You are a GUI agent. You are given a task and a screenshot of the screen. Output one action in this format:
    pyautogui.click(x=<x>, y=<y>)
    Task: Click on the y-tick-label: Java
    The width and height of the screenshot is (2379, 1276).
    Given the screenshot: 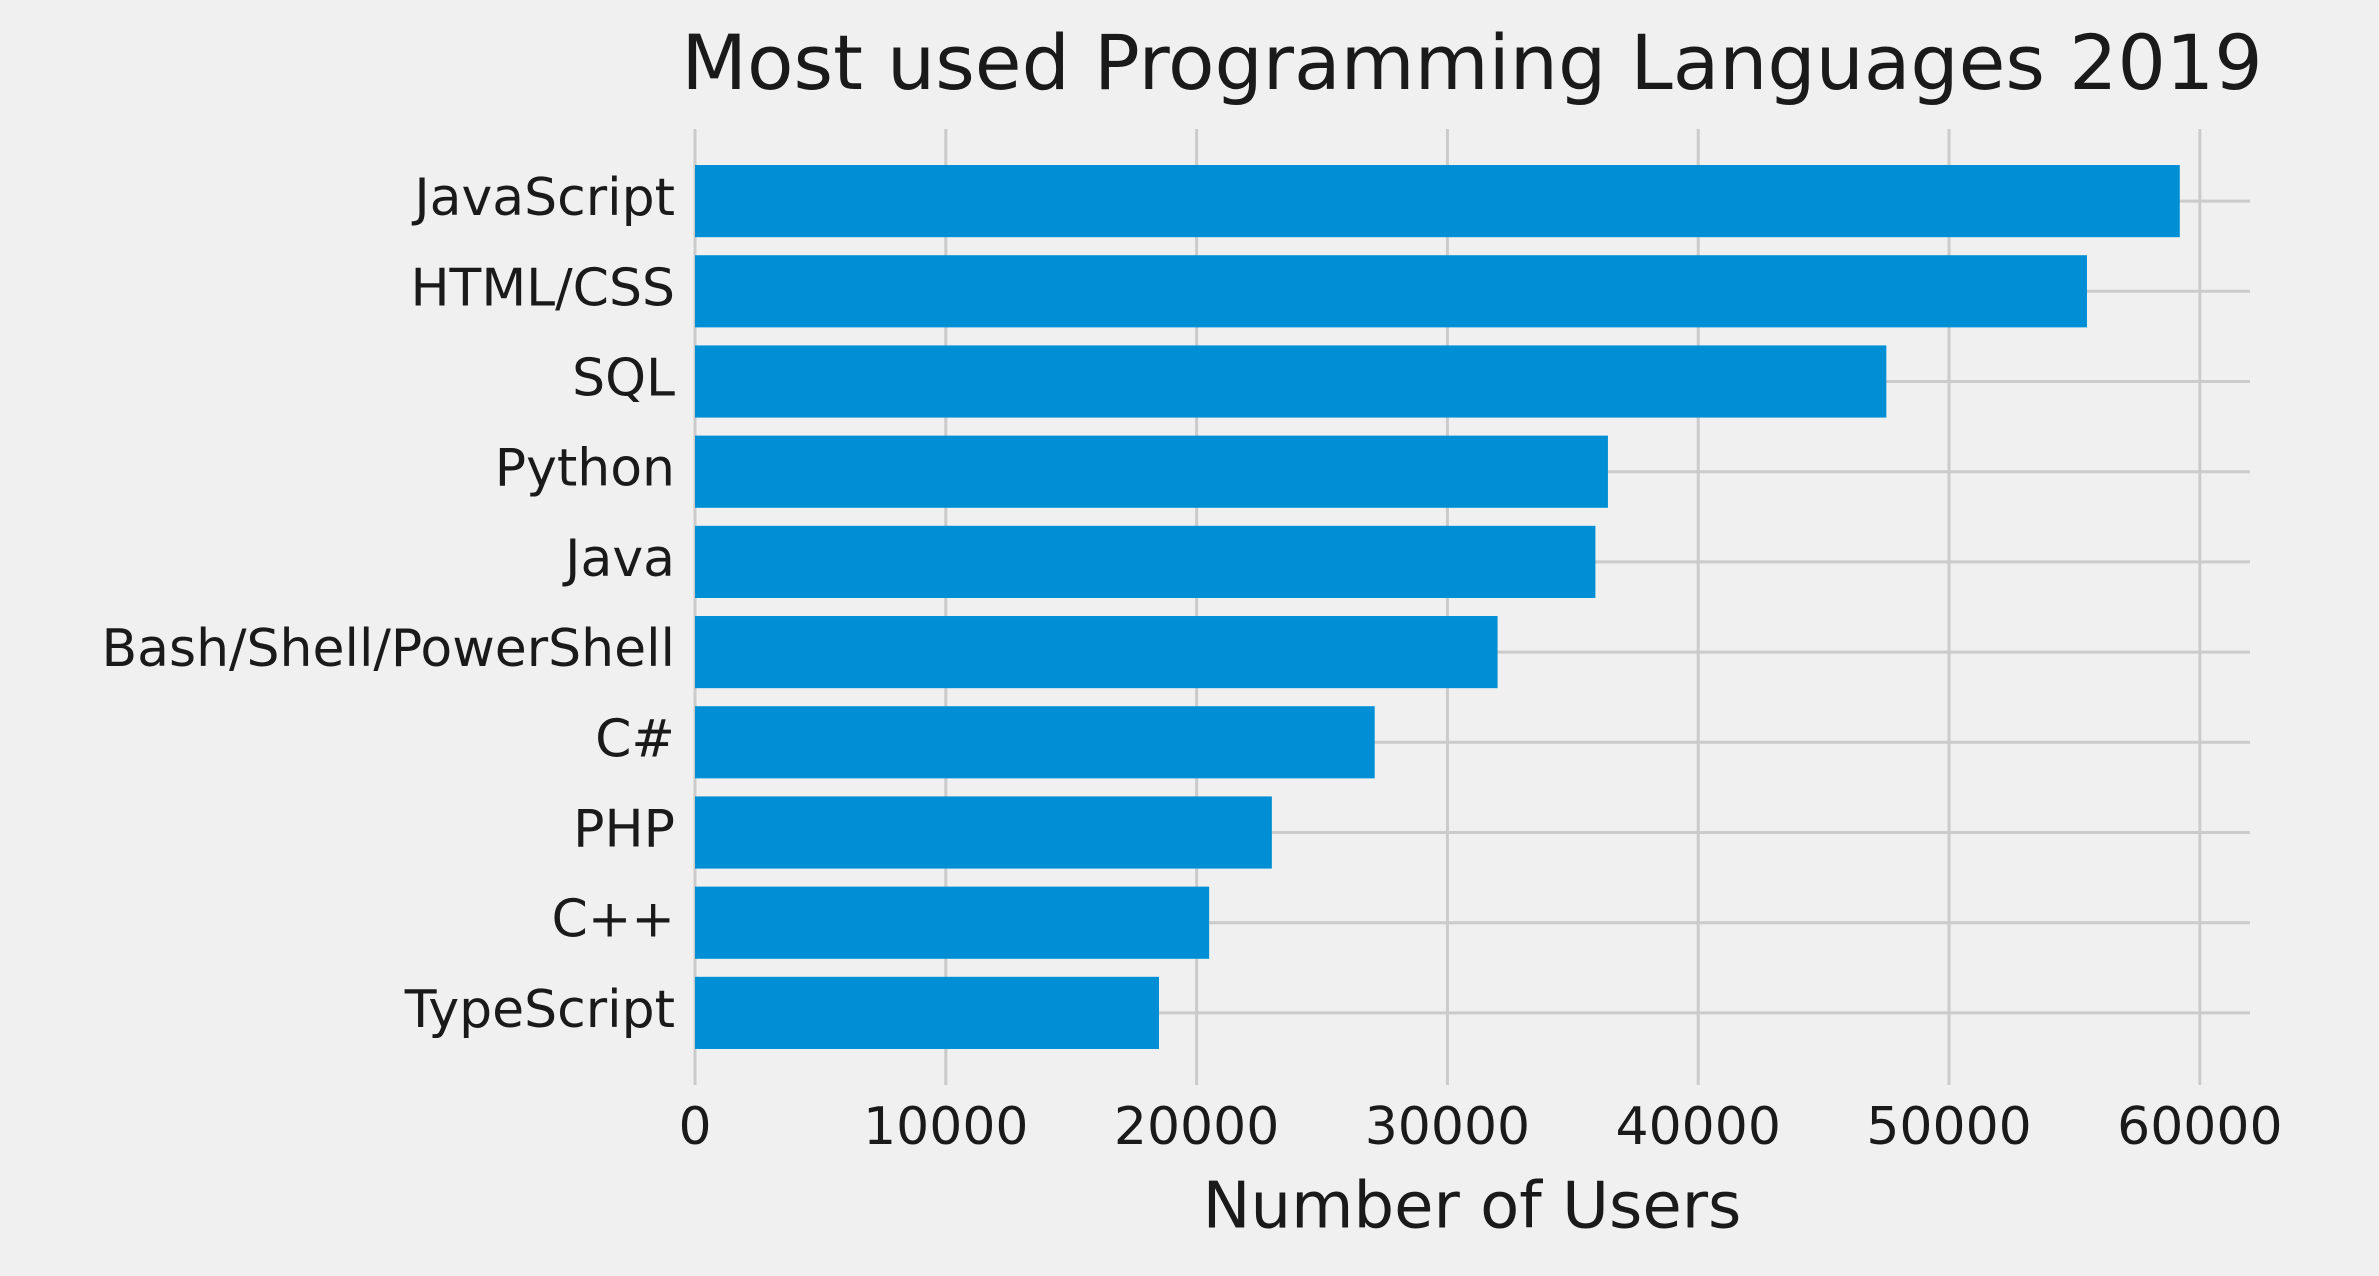 What is the action you would take?
    pyautogui.click(x=618, y=559)
    